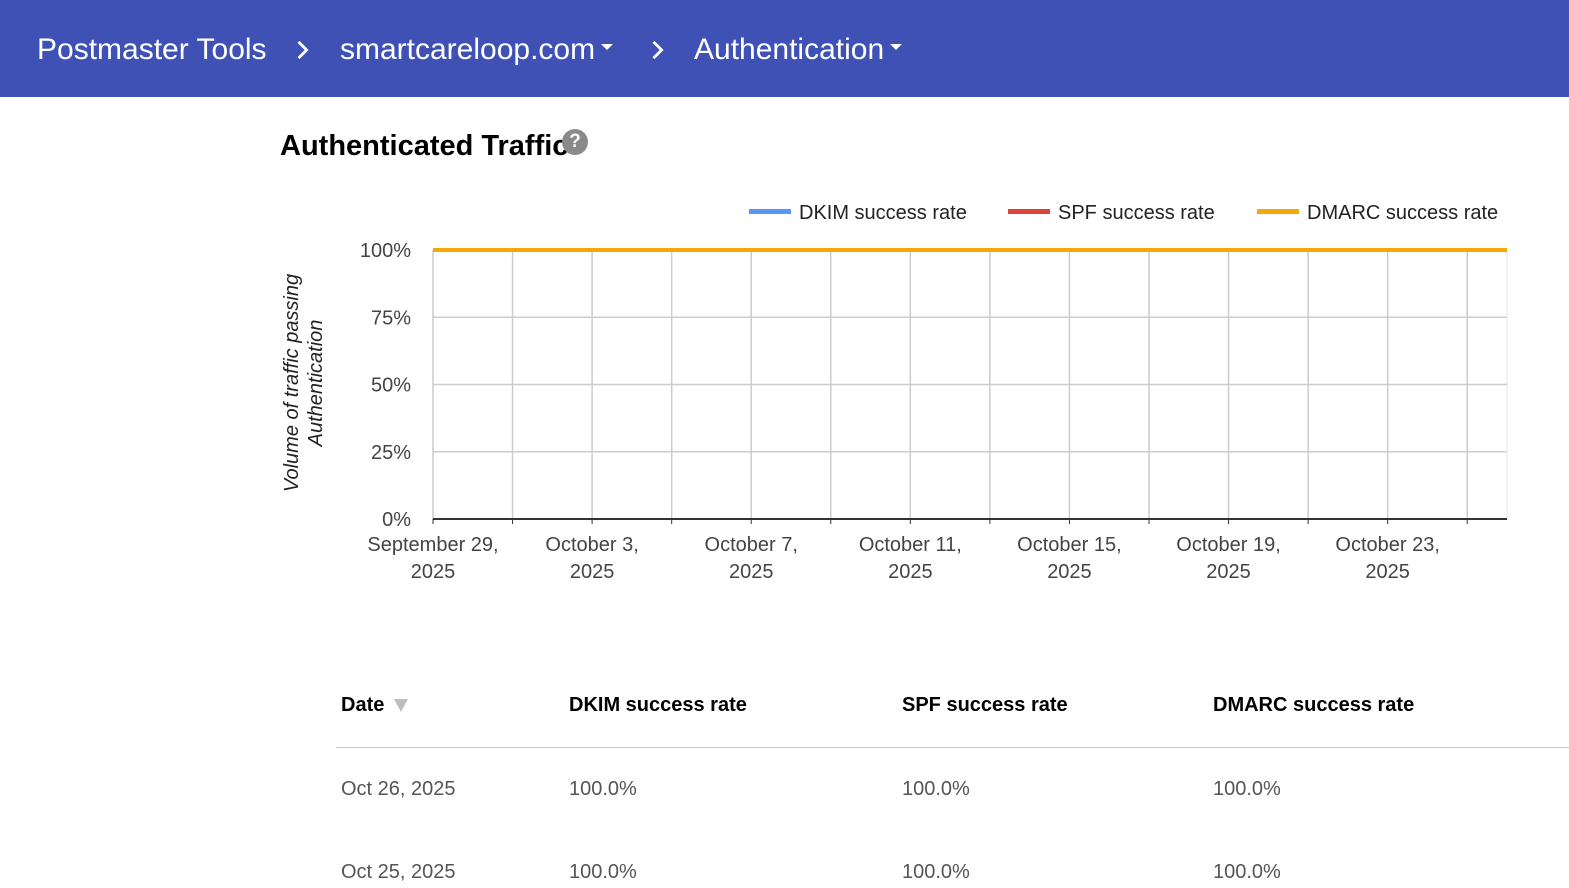  Describe the element at coordinates (152, 49) in the screenshot. I see `app-title-link: Postmaster Tools` at that location.